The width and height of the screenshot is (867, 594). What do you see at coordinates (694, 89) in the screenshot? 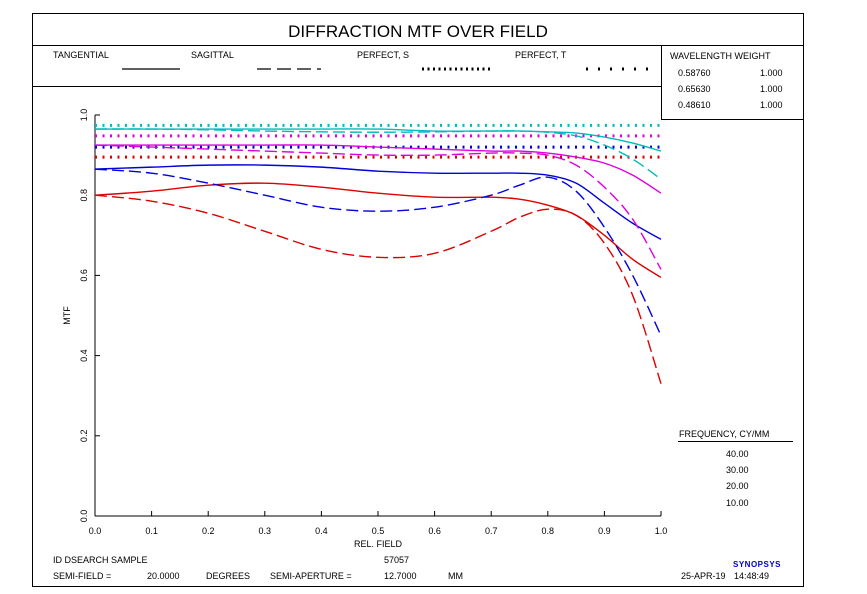
I see `wavelength-value: 0.65630` at bounding box center [694, 89].